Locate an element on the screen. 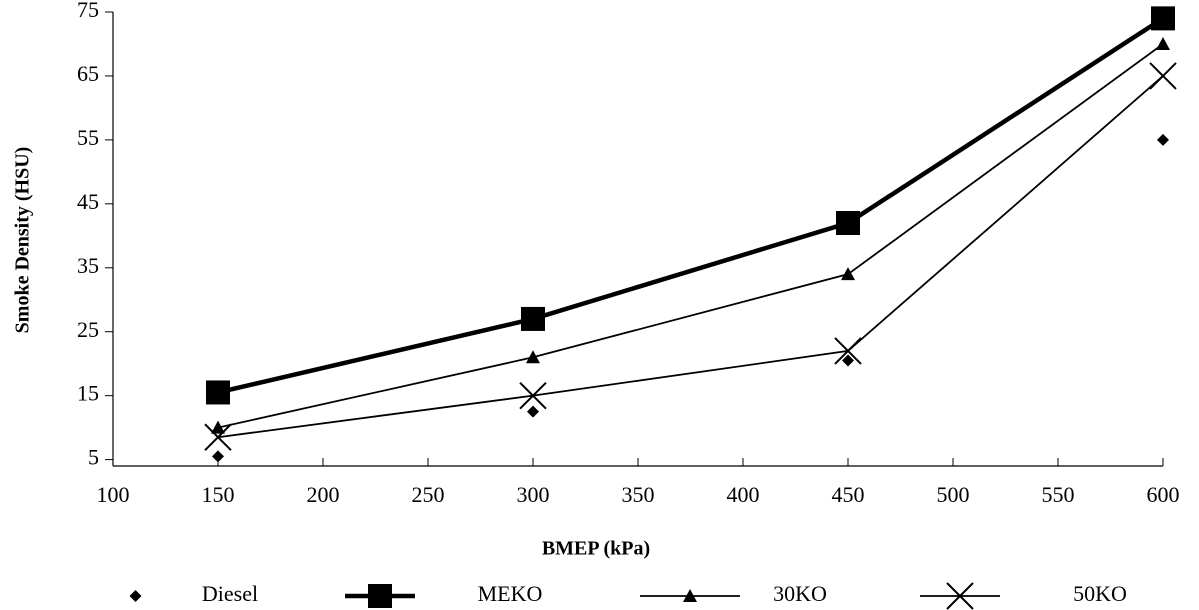 The height and width of the screenshot is (610, 1199). y-tick-label: 35 is located at coordinates (88, 265).